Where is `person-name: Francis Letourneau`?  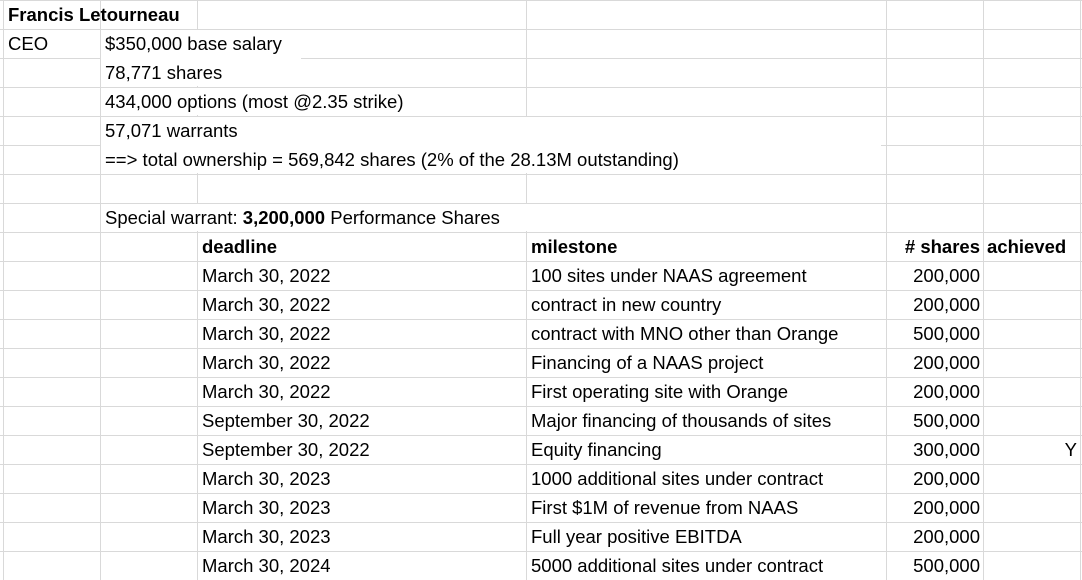
person-name: Francis Letourneau is located at coordinates (94, 14).